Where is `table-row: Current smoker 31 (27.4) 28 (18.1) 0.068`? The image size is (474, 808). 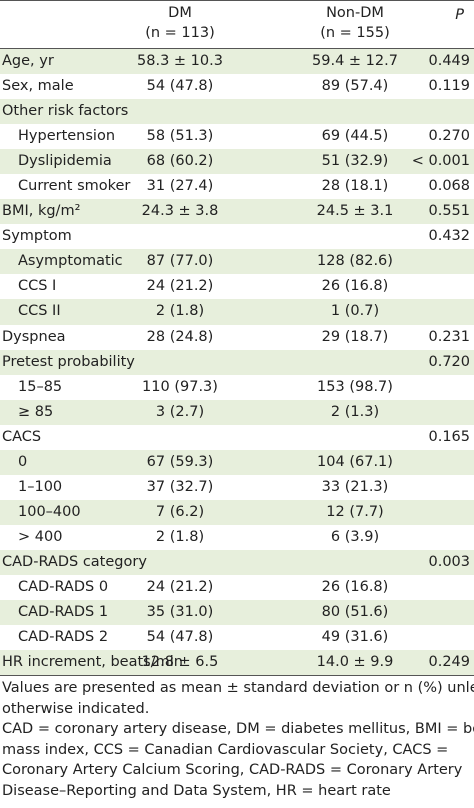 table-row: Current smoker 31 (27.4) 28 (18.1) 0.068 is located at coordinates (237, 186).